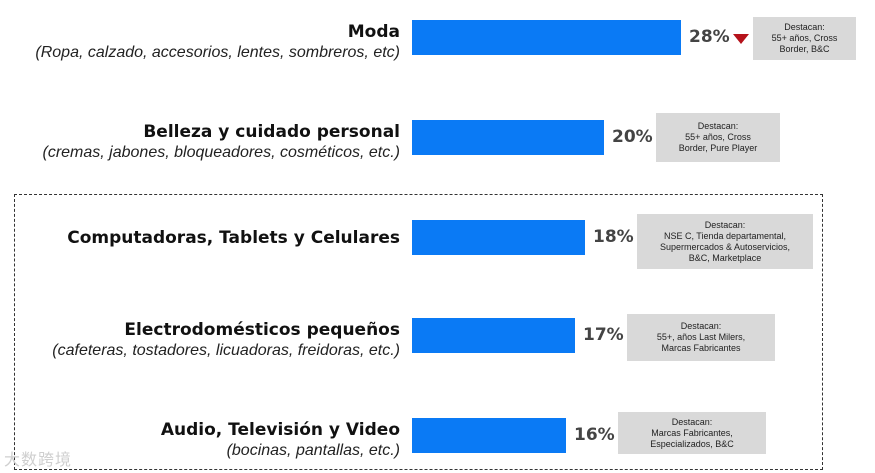 The height and width of the screenshot is (473, 875). Describe the element at coordinates (692, 443) in the screenshot. I see `note-line: Especializados, B&C` at that location.